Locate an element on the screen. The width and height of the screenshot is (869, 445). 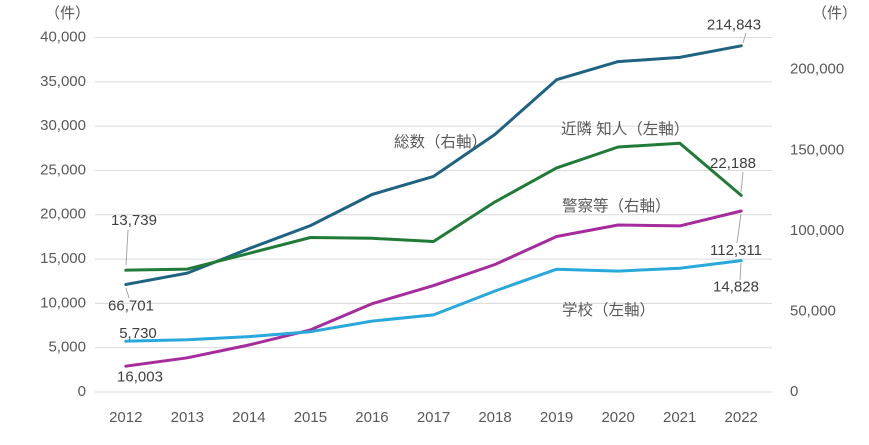
point-label-police-2012: 16,003 is located at coordinates (140, 376).